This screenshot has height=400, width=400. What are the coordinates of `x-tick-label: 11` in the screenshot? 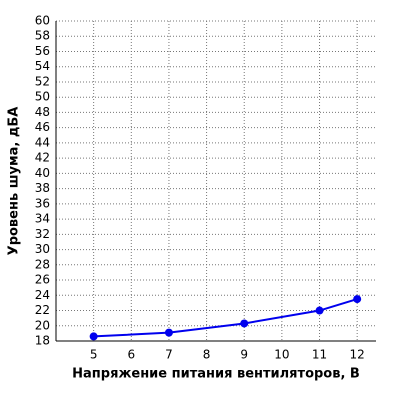 It's located at (319, 355).